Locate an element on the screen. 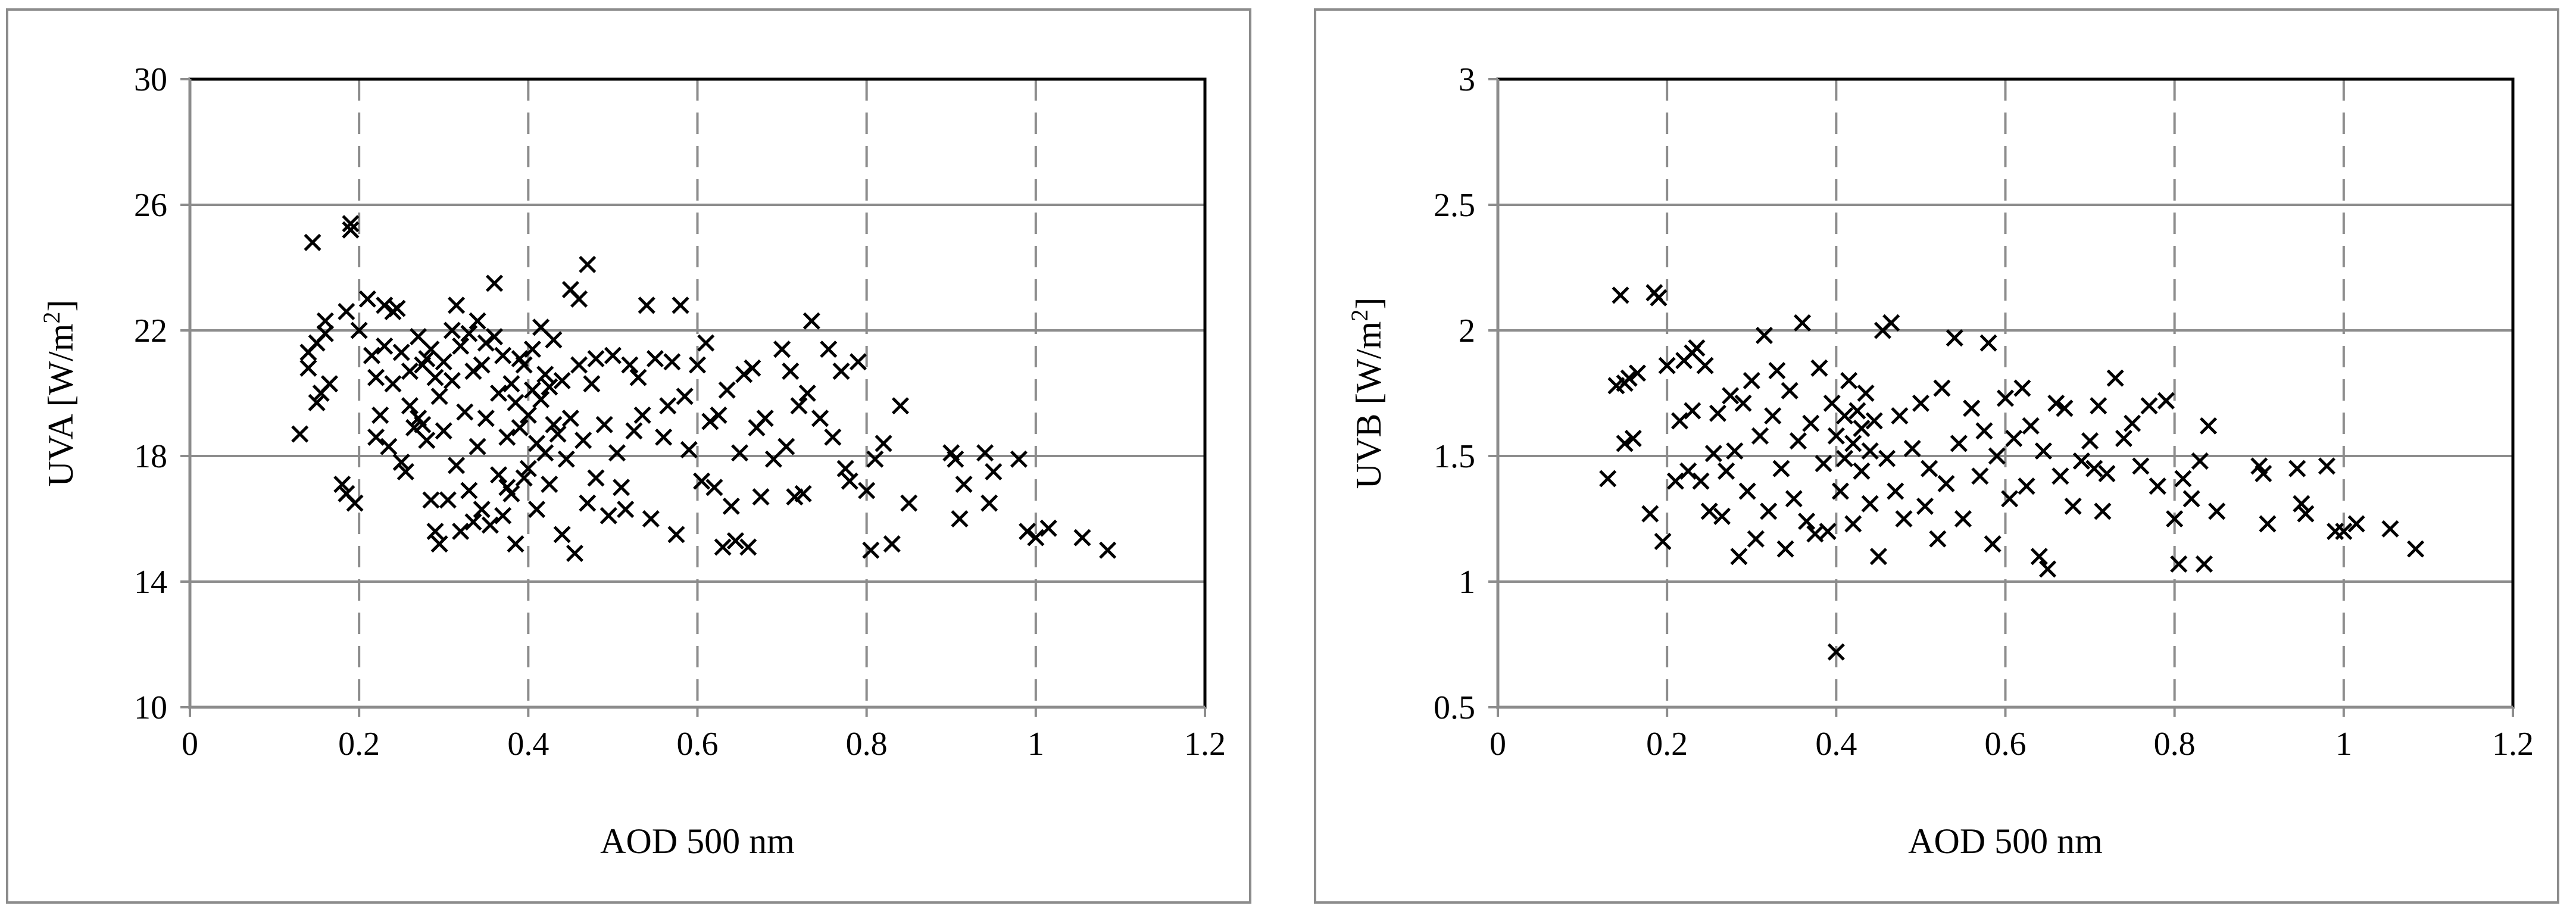 The width and height of the screenshot is (2576, 915). uva-y-tick-label-3: 22 is located at coordinates (150, 331).